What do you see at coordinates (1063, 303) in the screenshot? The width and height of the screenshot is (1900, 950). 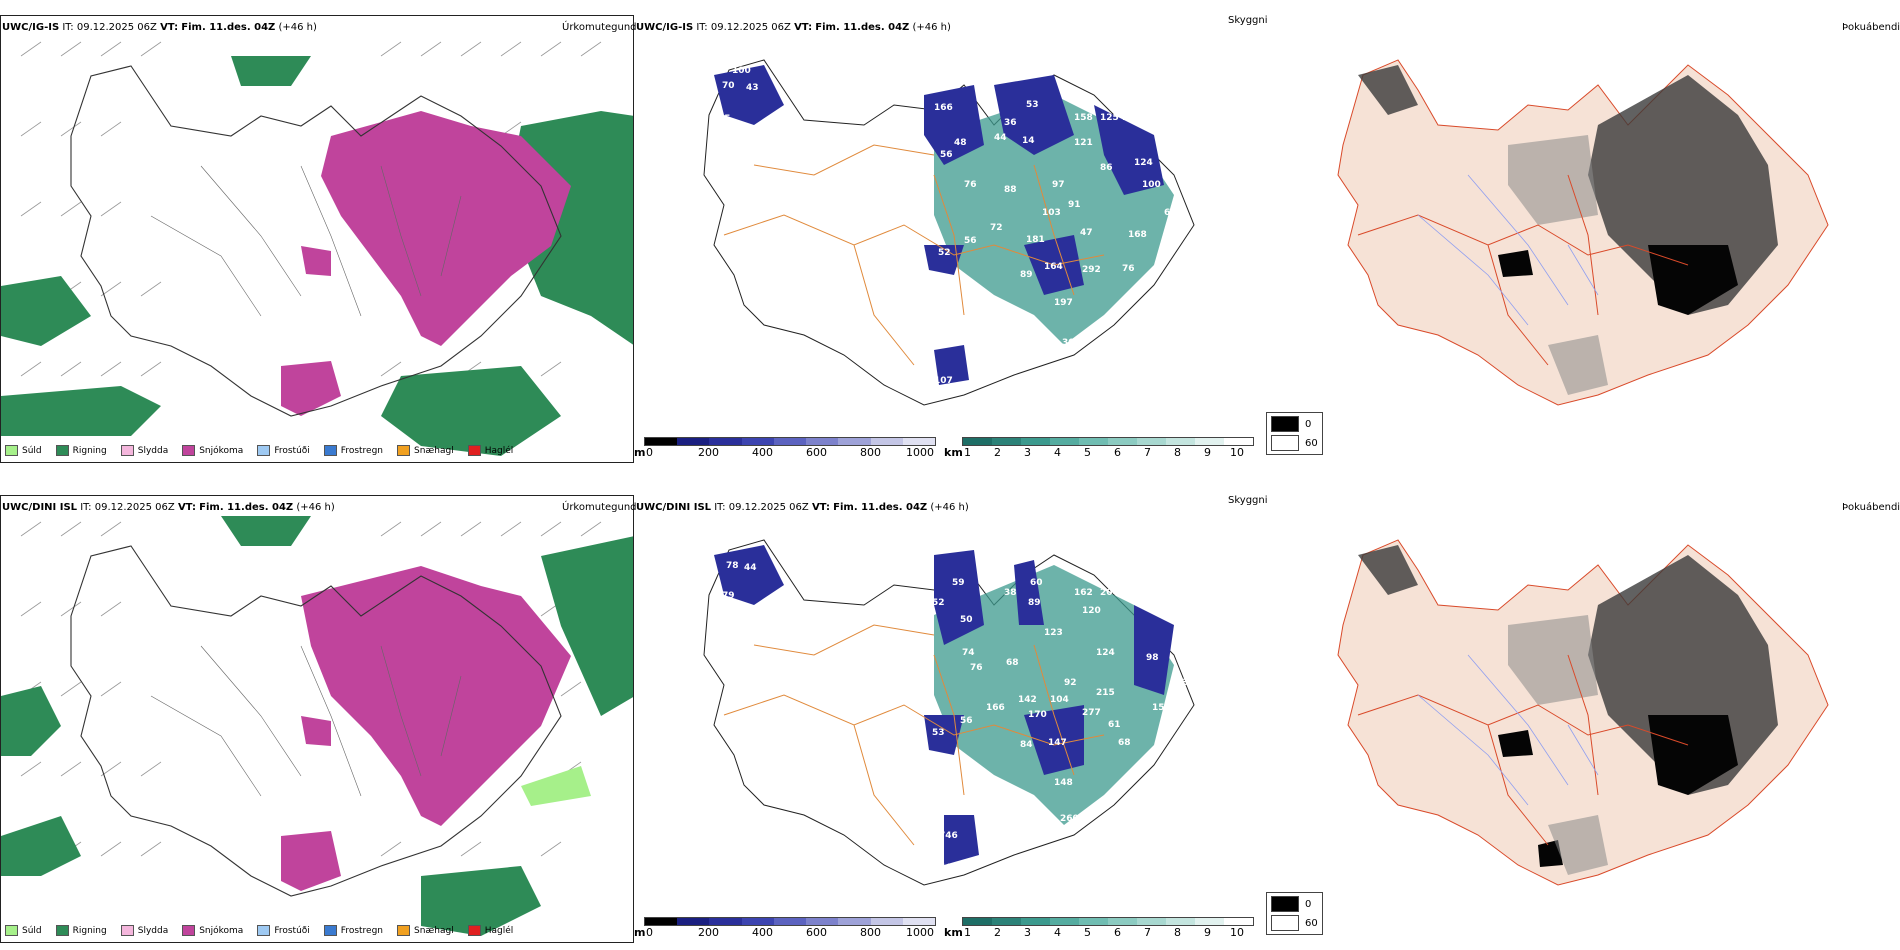 I see `ceiling-label: 197` at bounding box center [1063, 303].